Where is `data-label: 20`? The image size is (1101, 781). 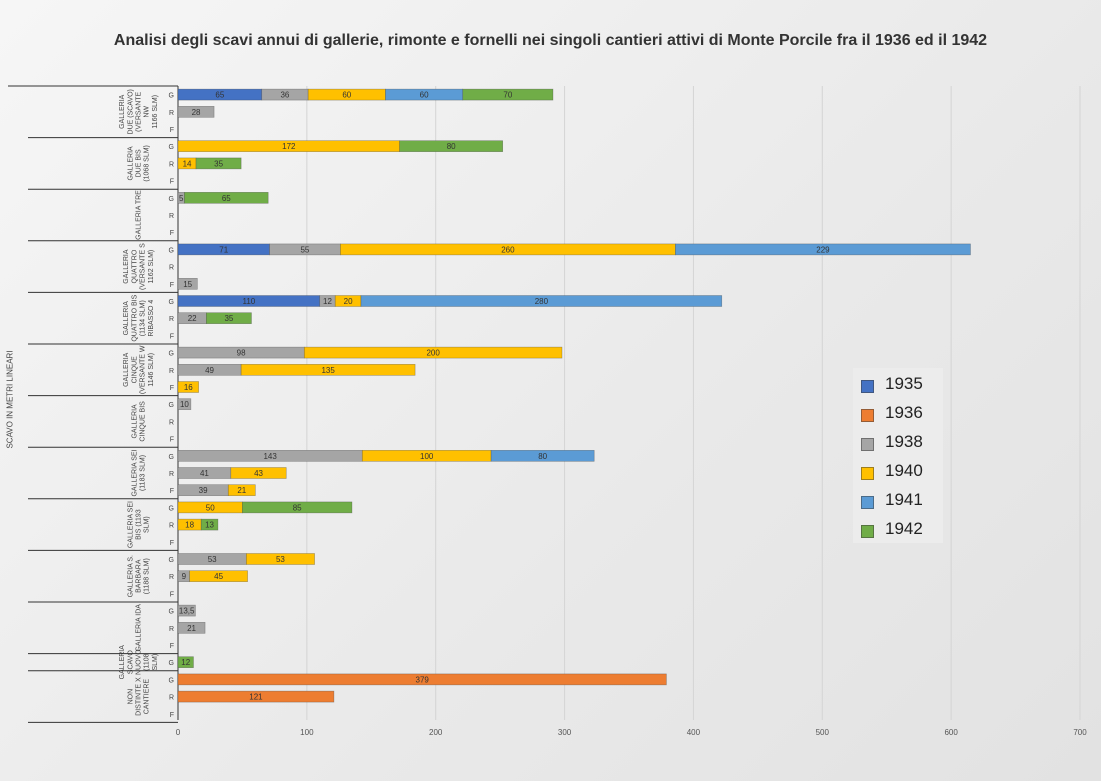 data-label: 20 is located at coordinates (348, 301).